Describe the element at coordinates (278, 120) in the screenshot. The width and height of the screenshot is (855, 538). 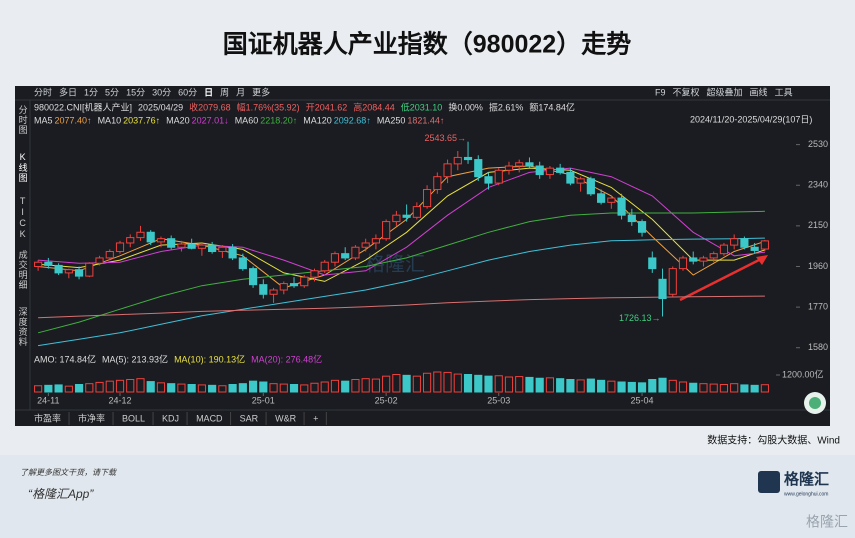
I see `legend-value: 2218.20↑` at that location.